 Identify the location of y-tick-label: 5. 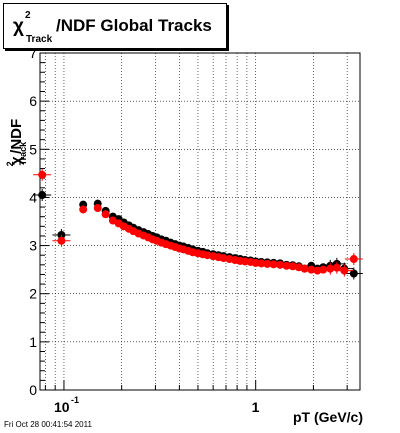
(33, 149).